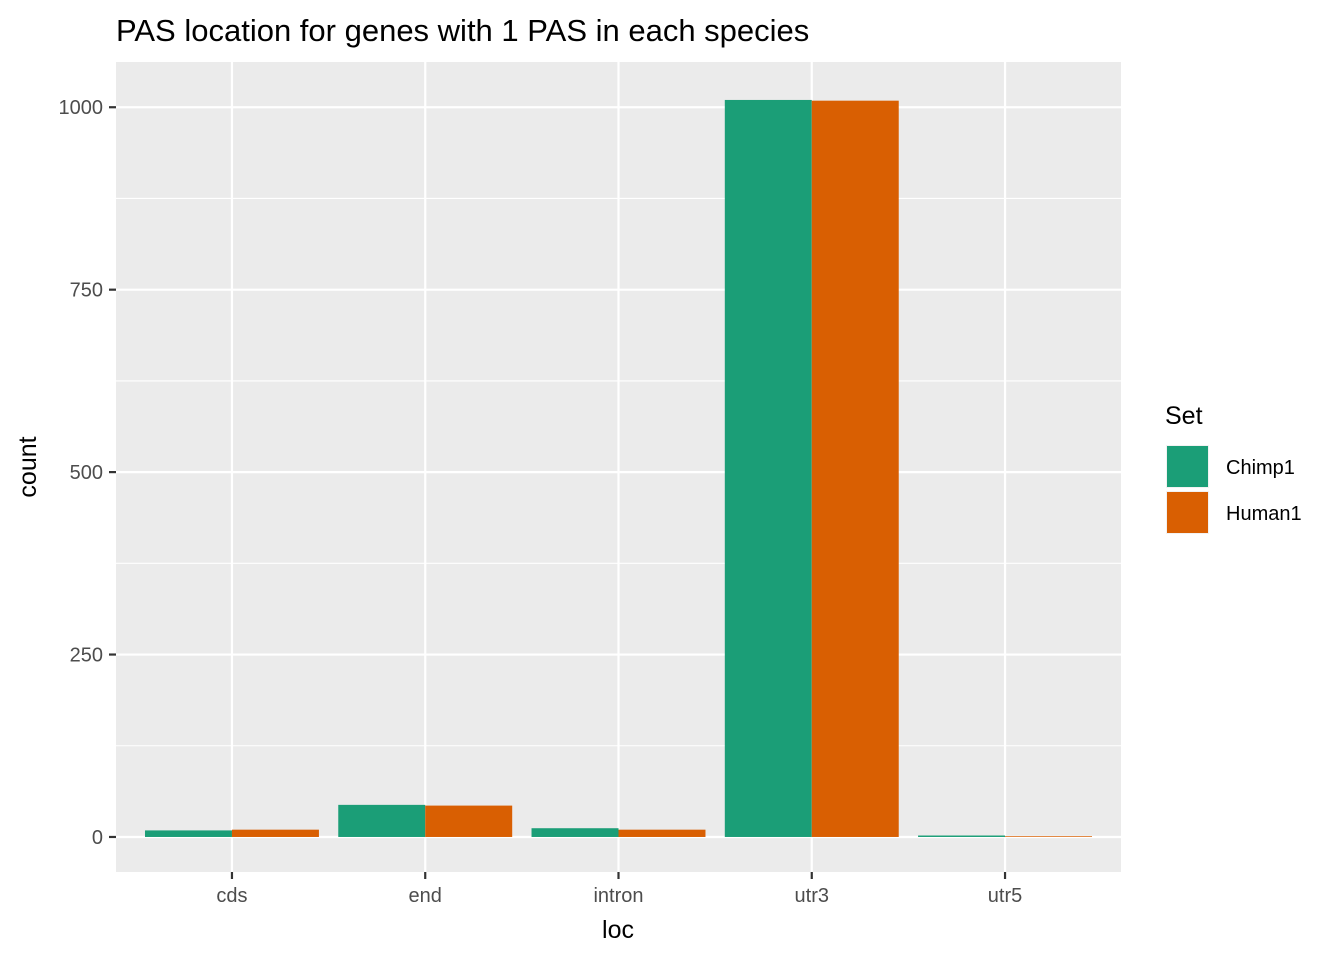 Image resolution: width=1344 pixels, height=965 pixels. I want to click on x-tick-label: utr3, so click(812, 896).